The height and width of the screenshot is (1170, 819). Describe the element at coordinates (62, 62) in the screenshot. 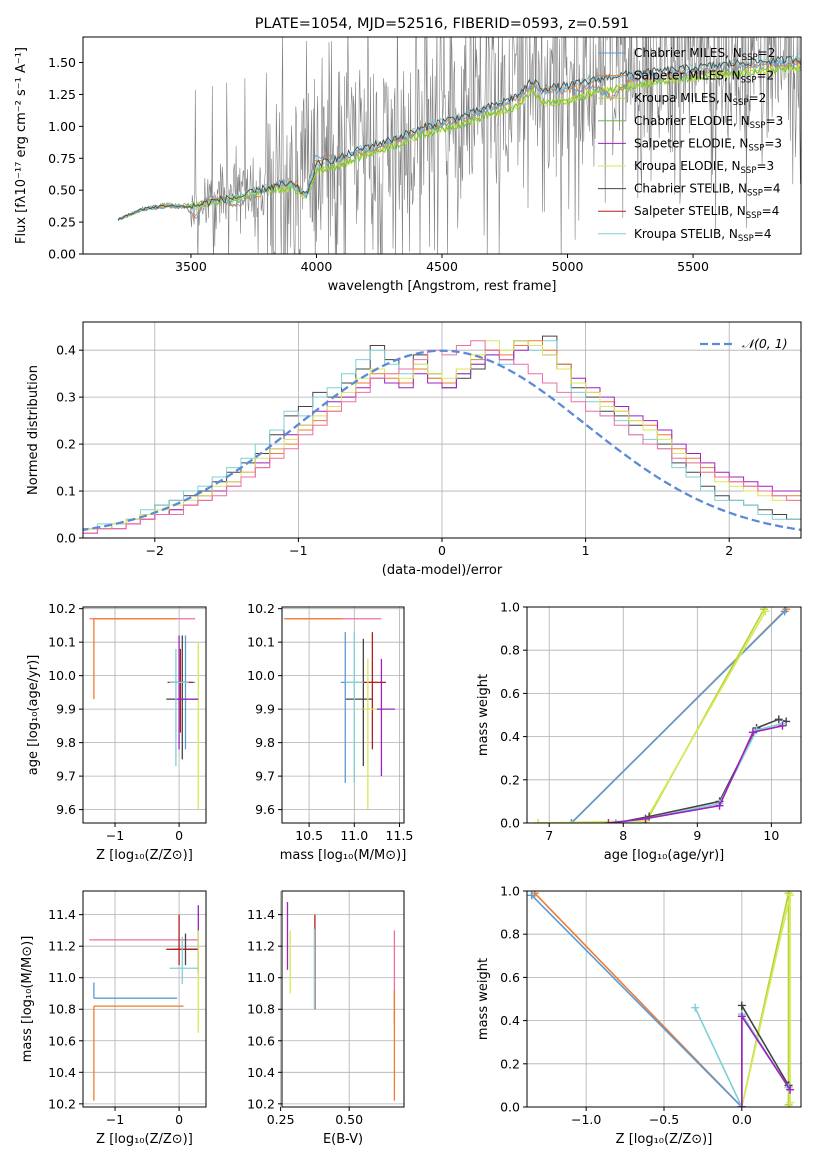

I see `y-tick-label: 1.50` at that location.